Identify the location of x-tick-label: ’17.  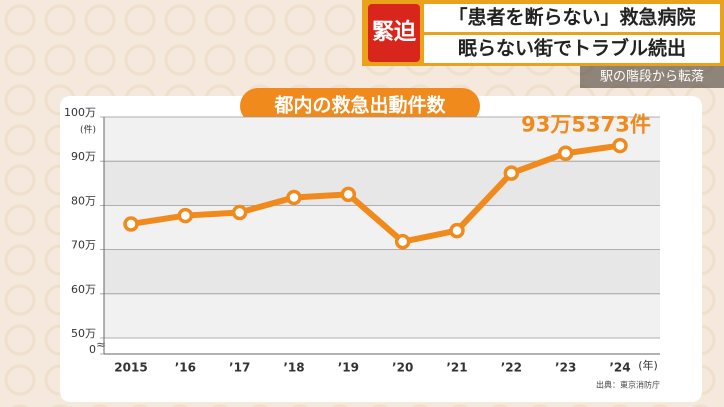
(239, 368).